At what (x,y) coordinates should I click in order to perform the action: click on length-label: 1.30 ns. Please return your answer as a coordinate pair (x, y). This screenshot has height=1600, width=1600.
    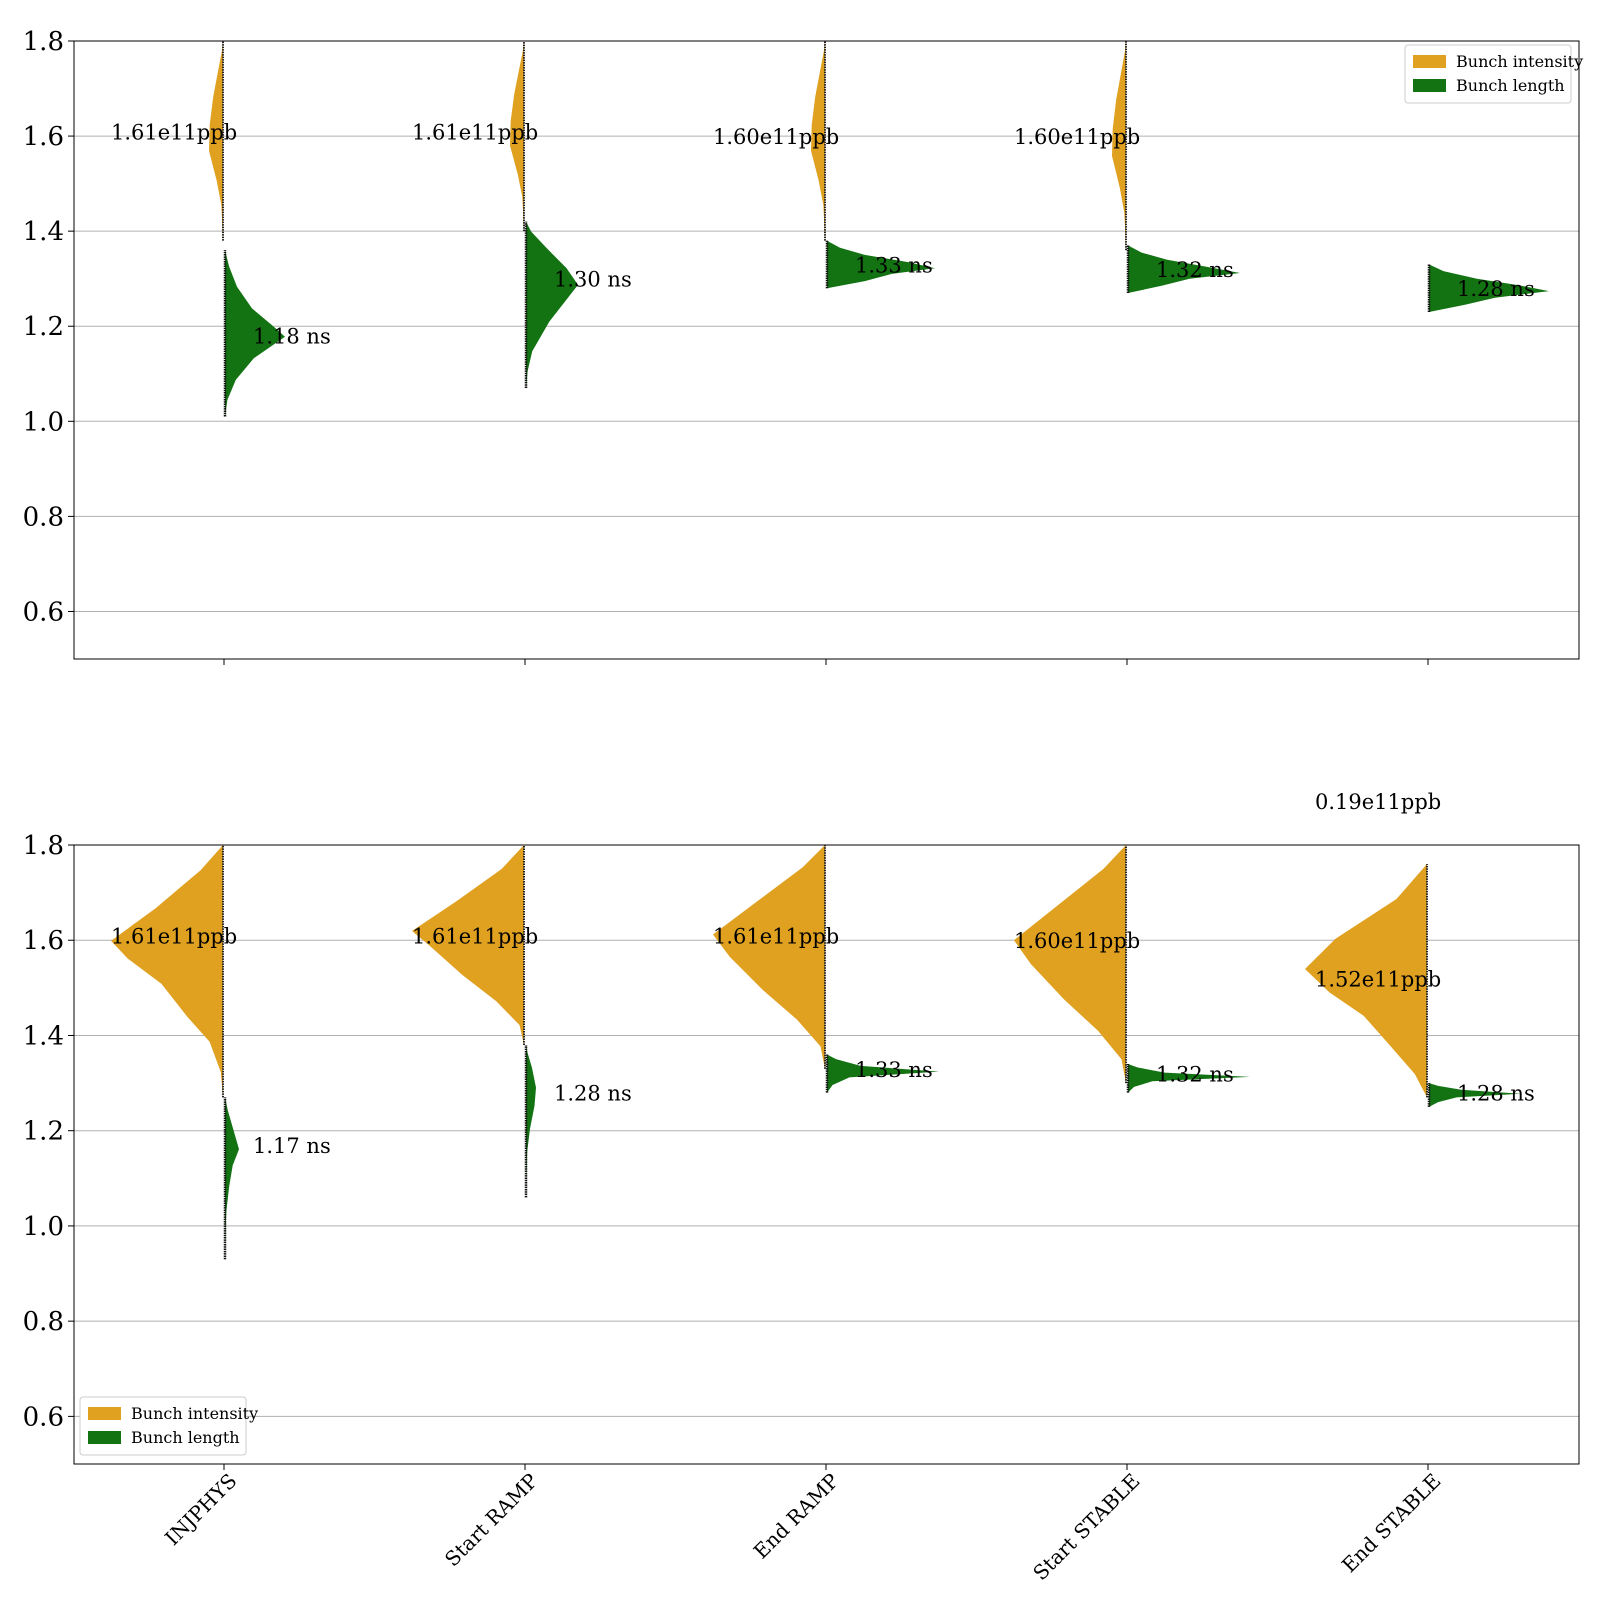
    Looking at the image, I should click on (593, 280).